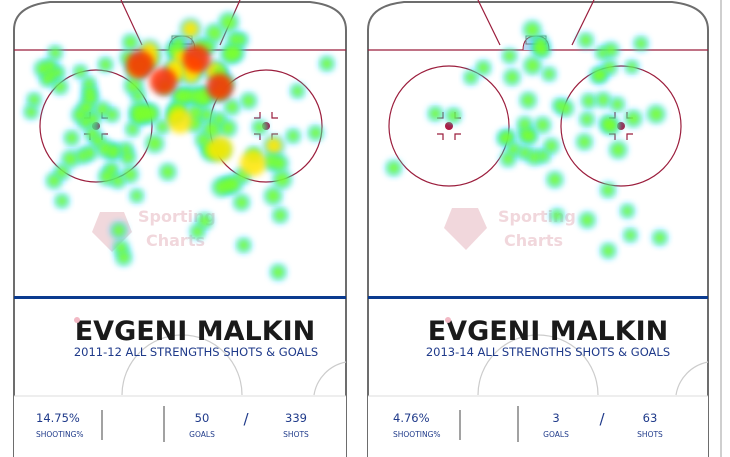 The image size is (730, 457). I want to click on shots-value: 63, so click(650, 418).